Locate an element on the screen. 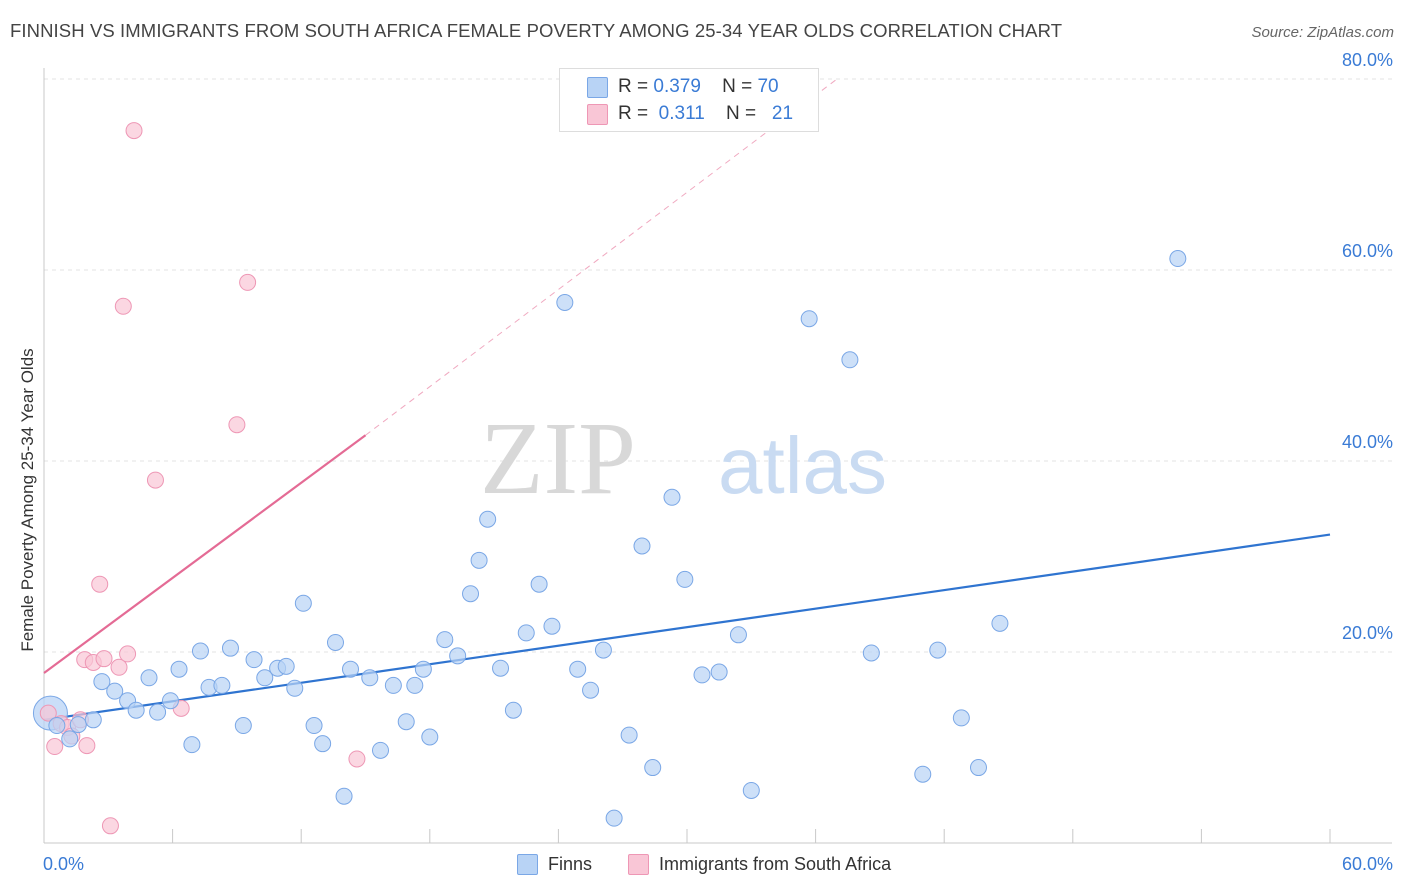 The image size is (1406, 892). finns-legend-label: Finns is located at coordinates (570, 863).